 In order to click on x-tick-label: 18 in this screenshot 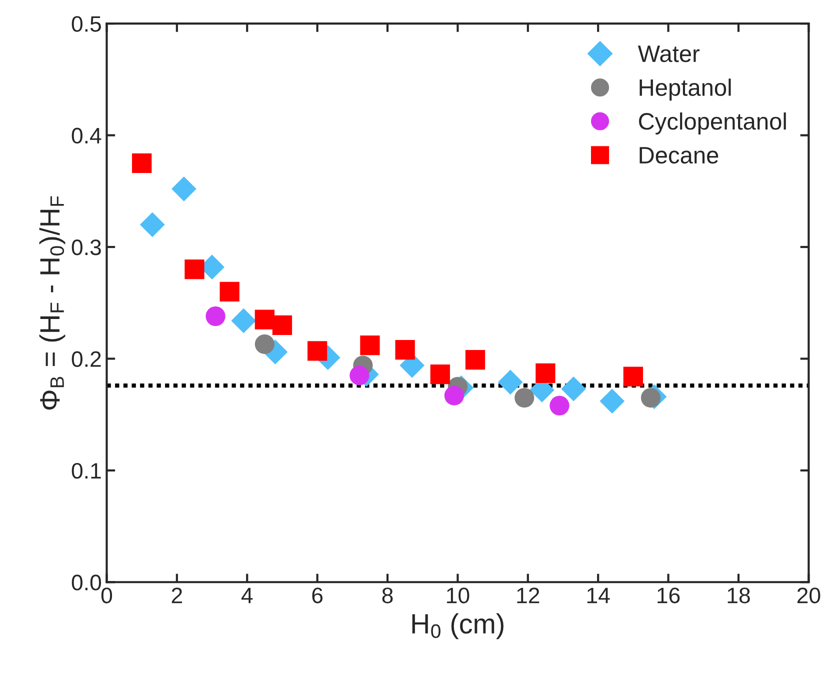, I will do `click(739, 596)`.